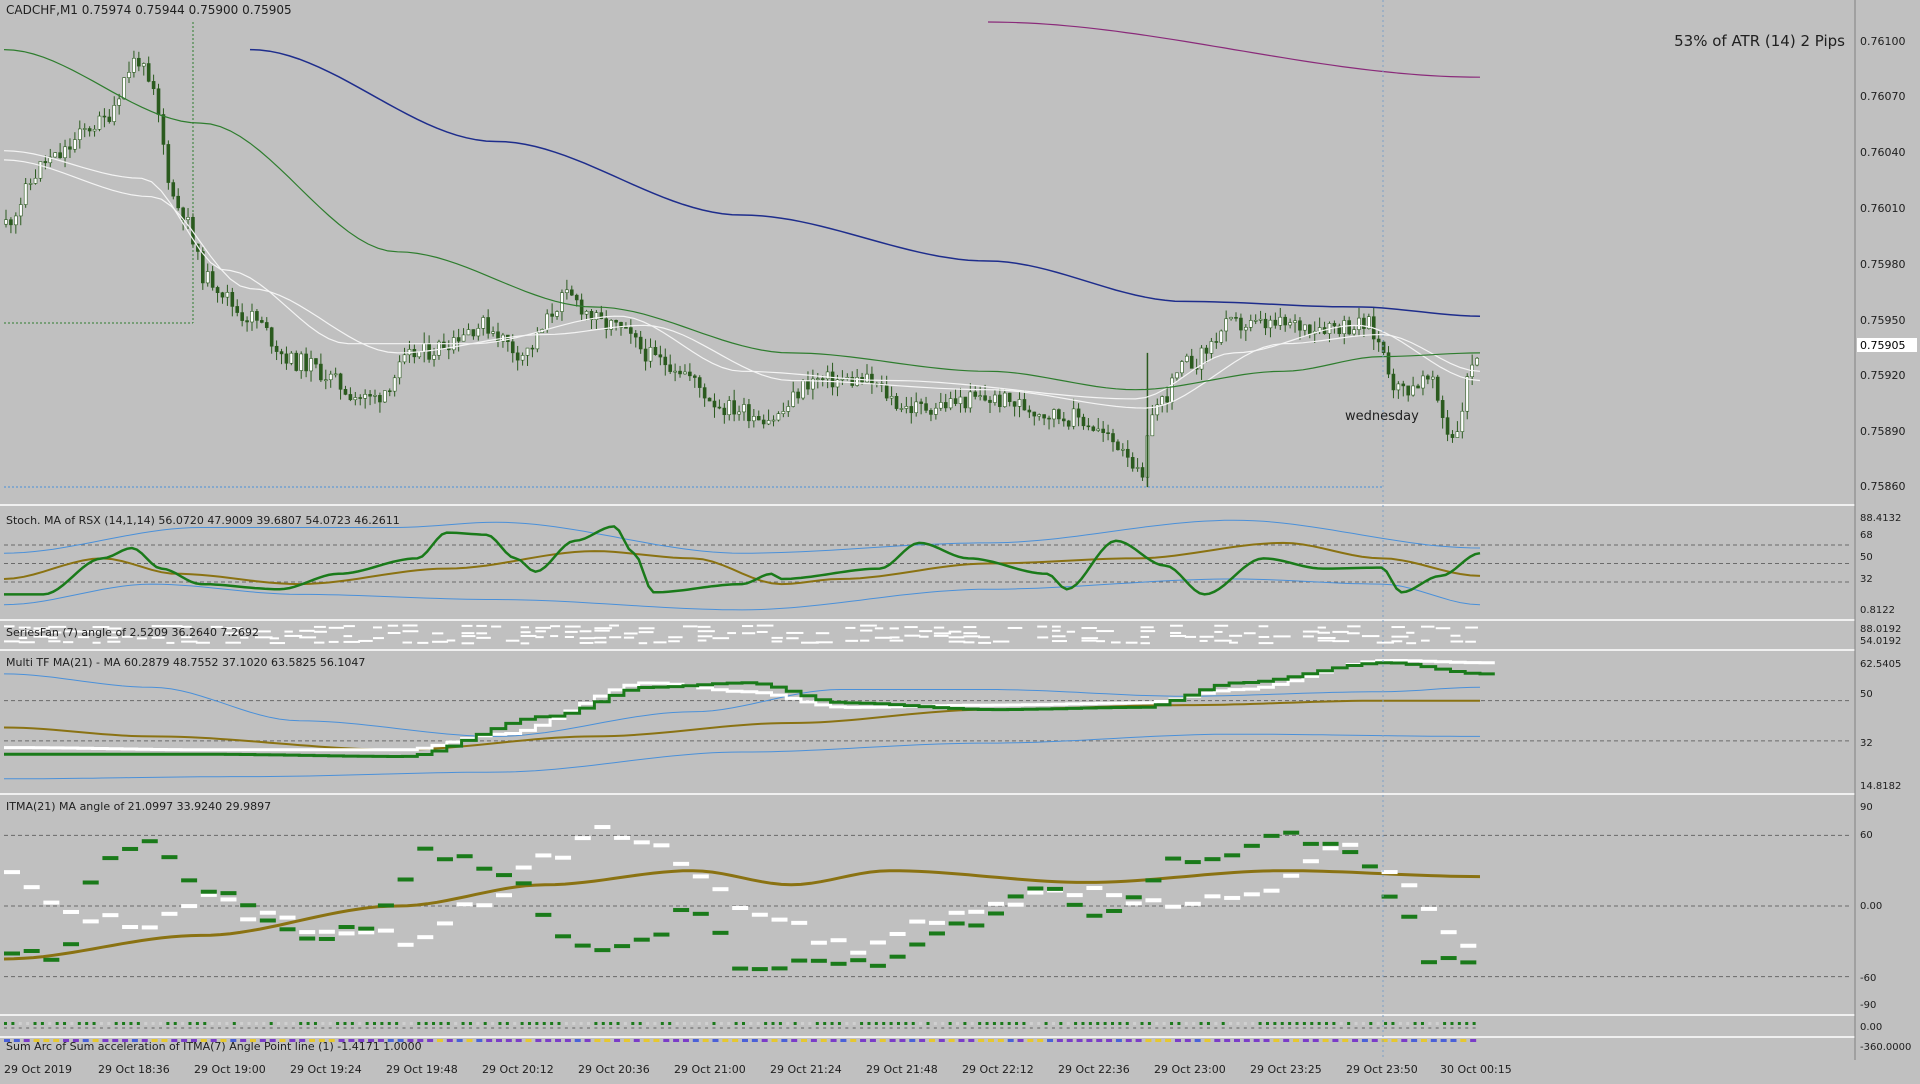  What do you see at coordinates (422, 1069) in the screenshot?
I see `time-label: 29 Oct 19:48` at bounding box center [422, 1069].